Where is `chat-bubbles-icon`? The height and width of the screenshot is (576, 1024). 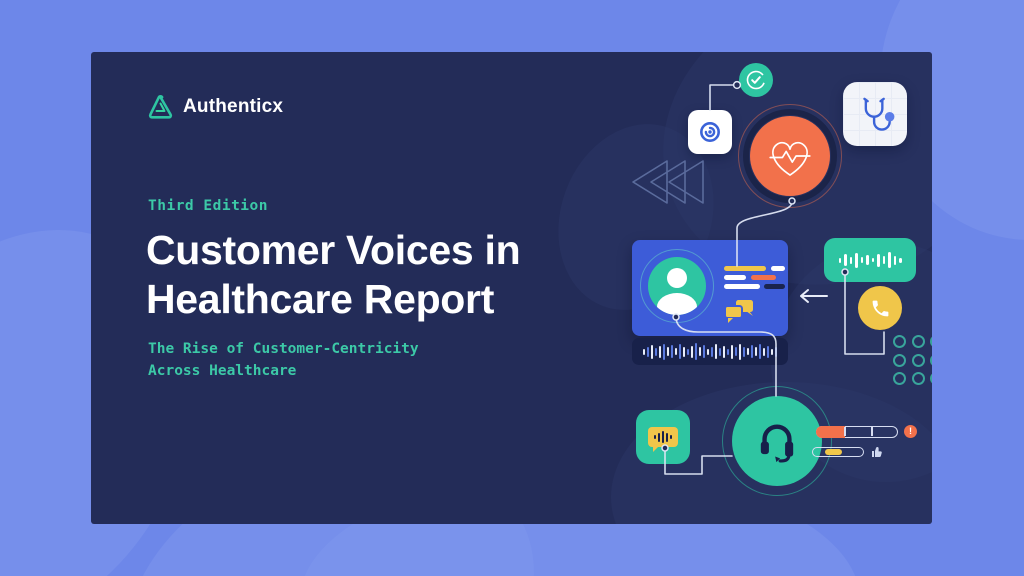 chat-bubbles-icon is located at coordinates (738, 311).